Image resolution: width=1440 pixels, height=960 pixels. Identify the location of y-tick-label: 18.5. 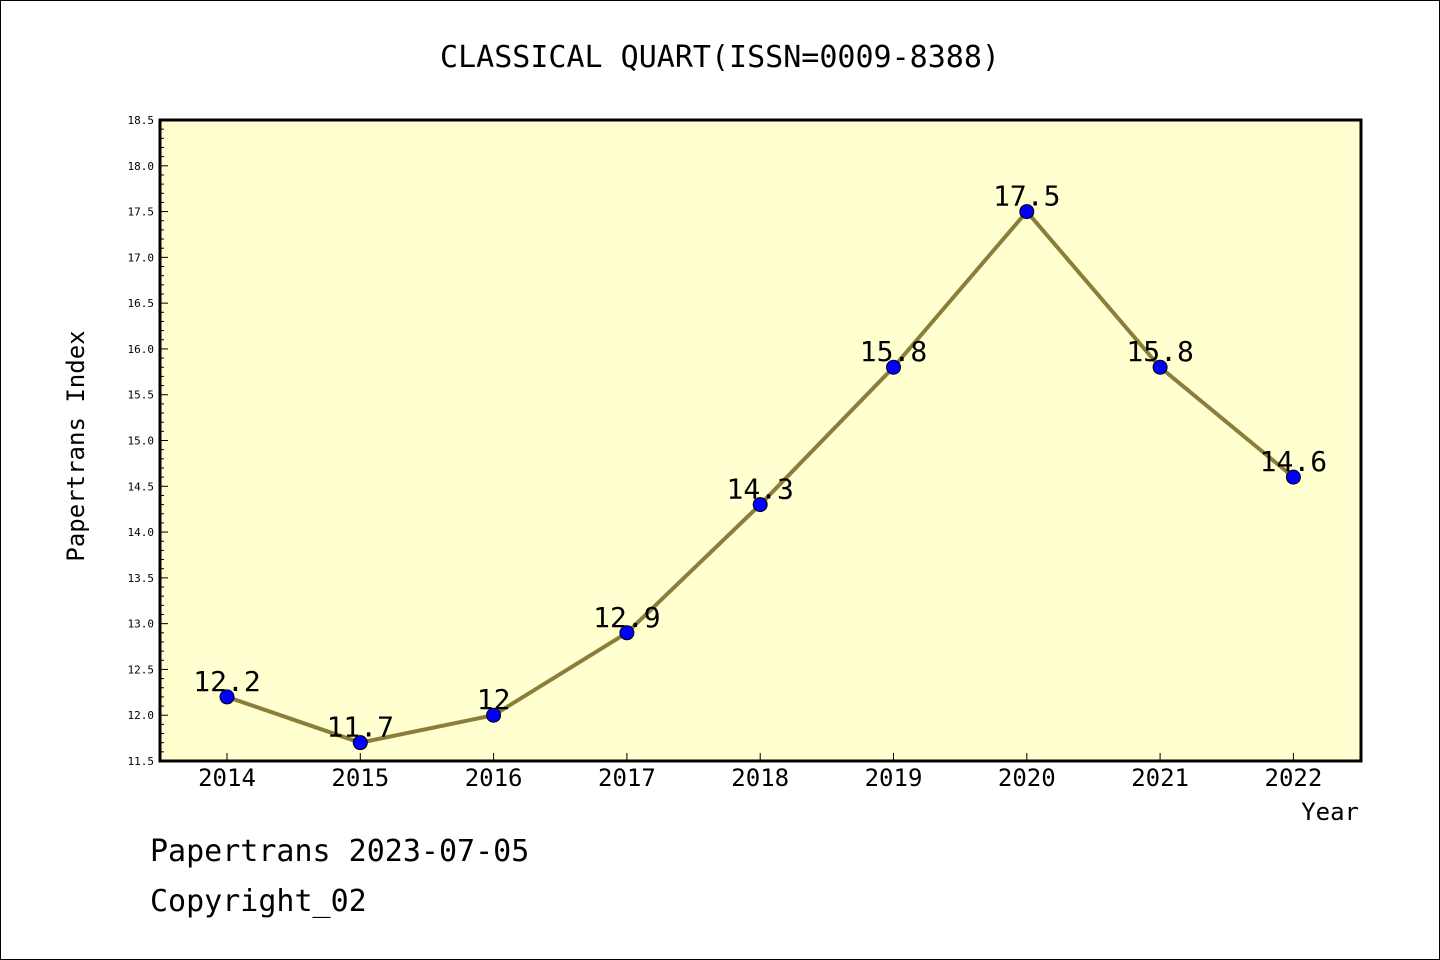
(141, 120).